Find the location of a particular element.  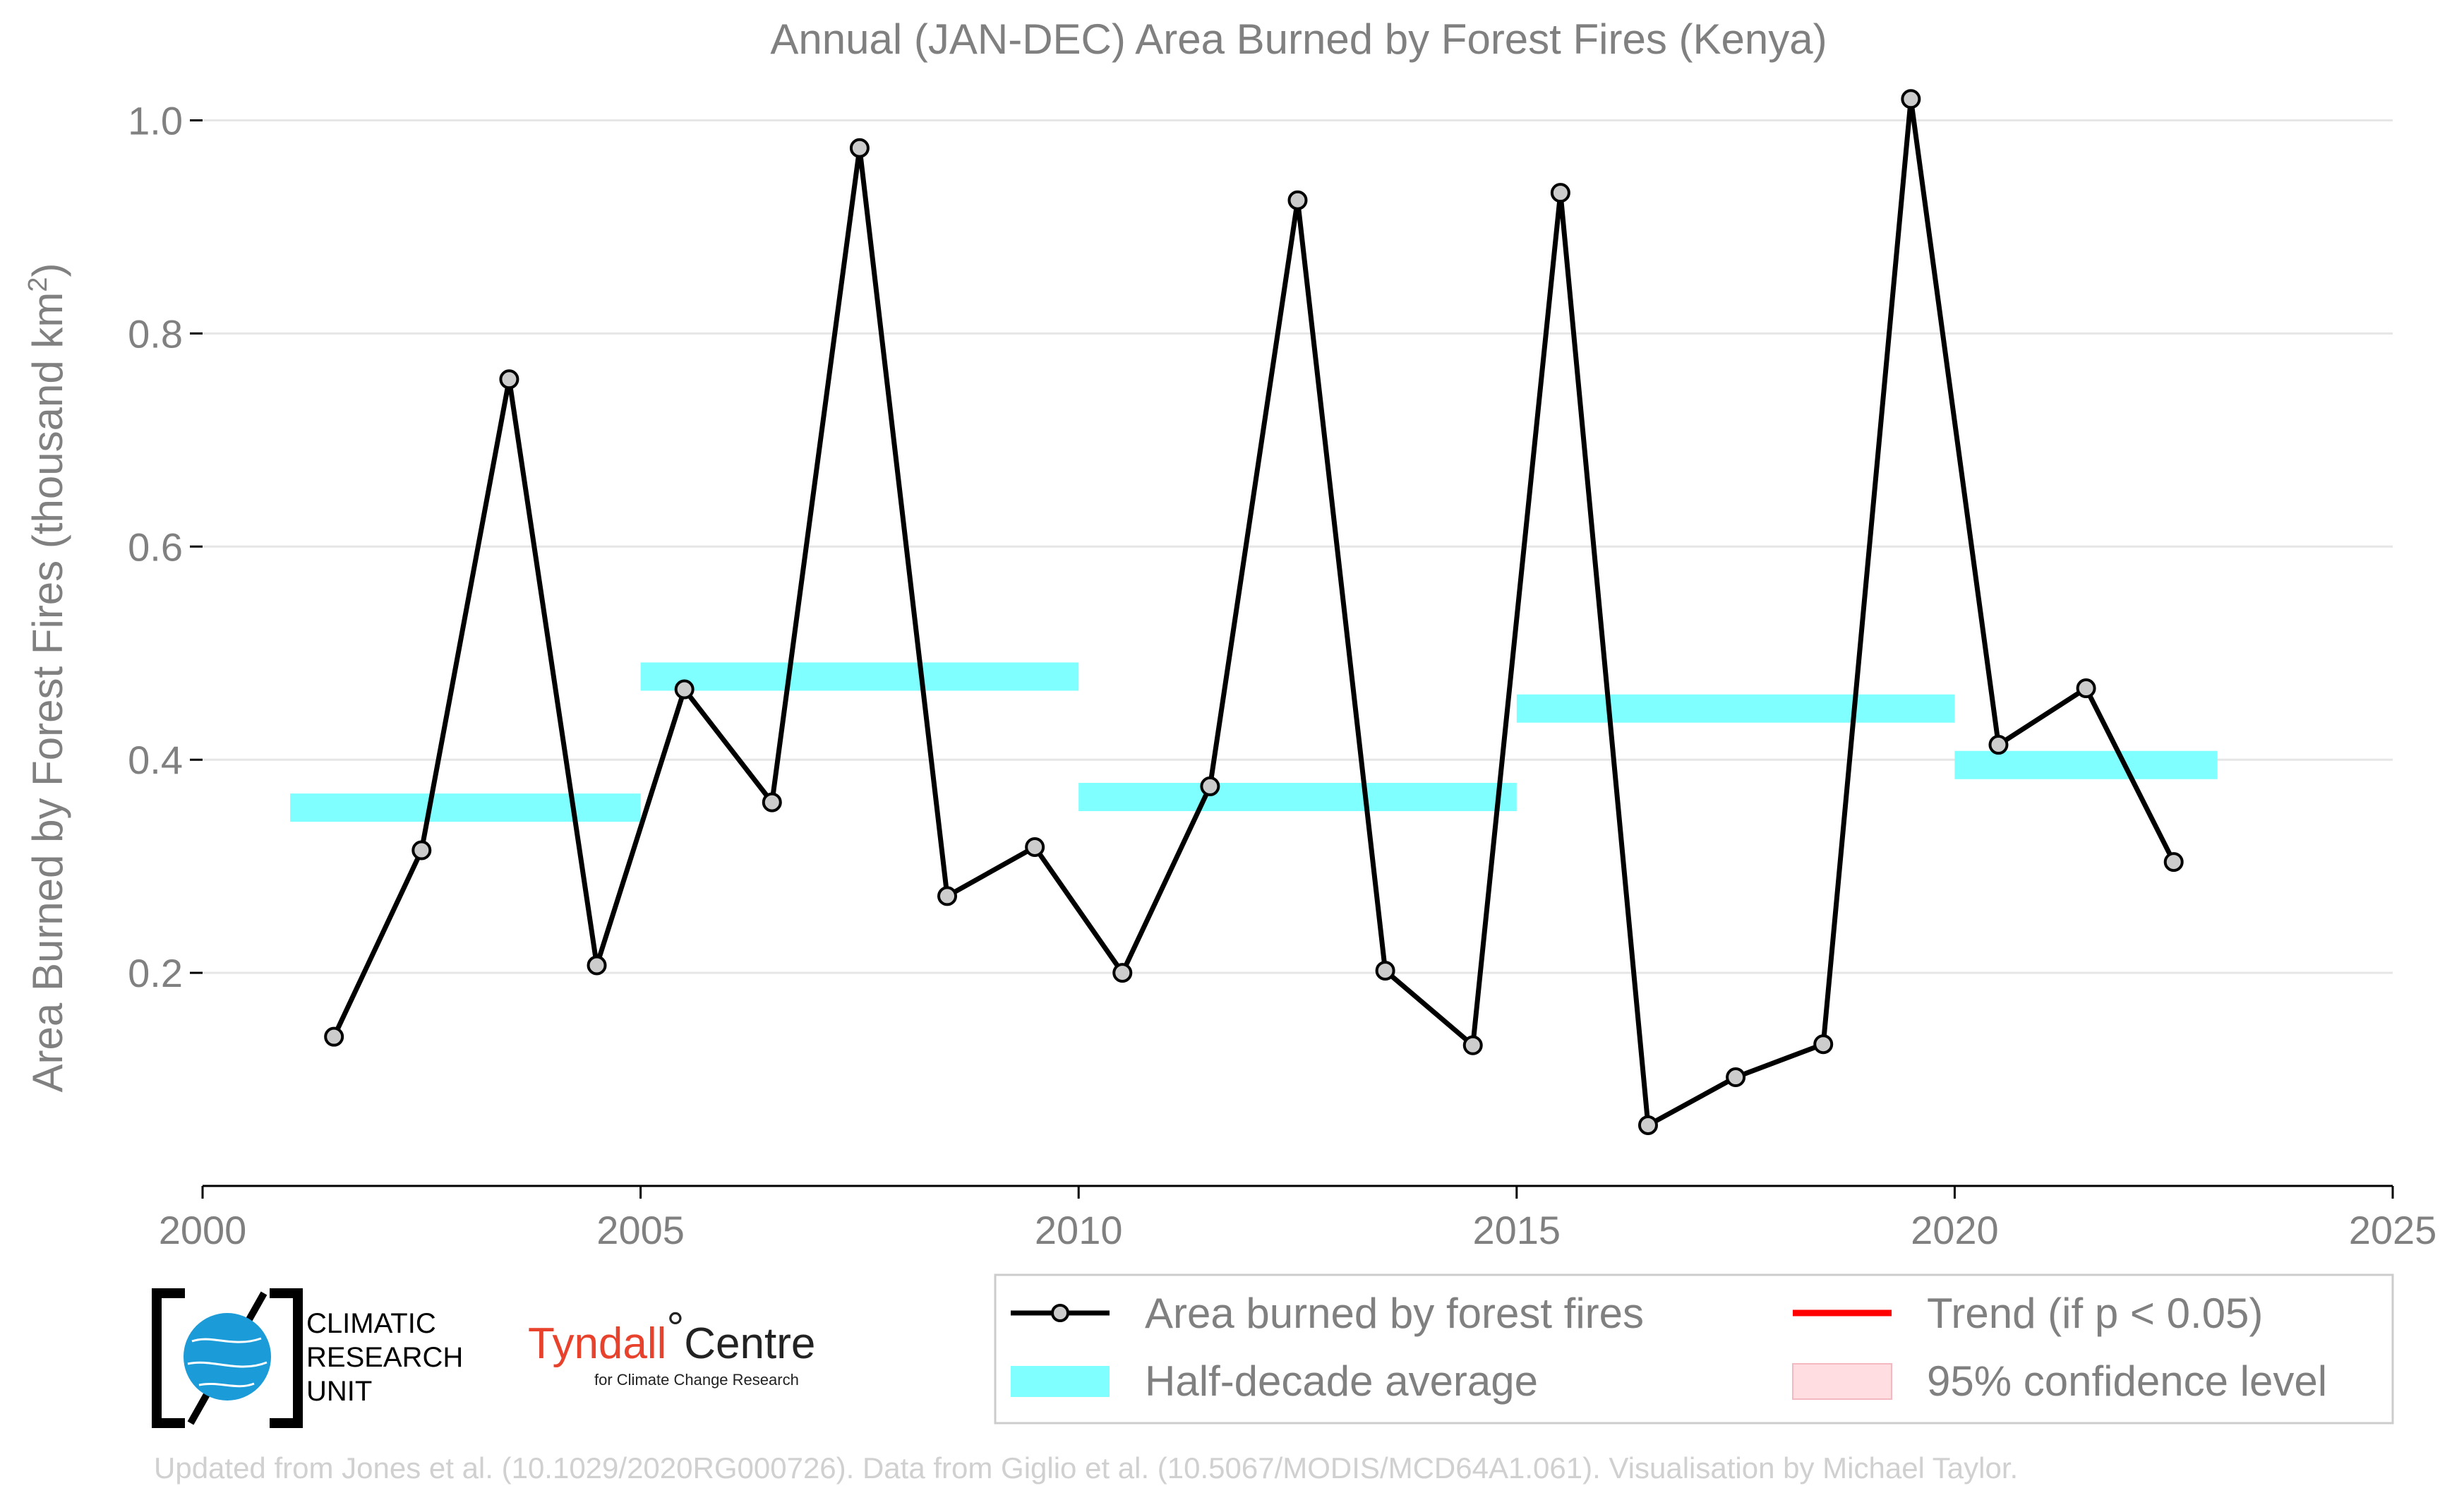

legend-box is located at coordinates (1694, 1349).